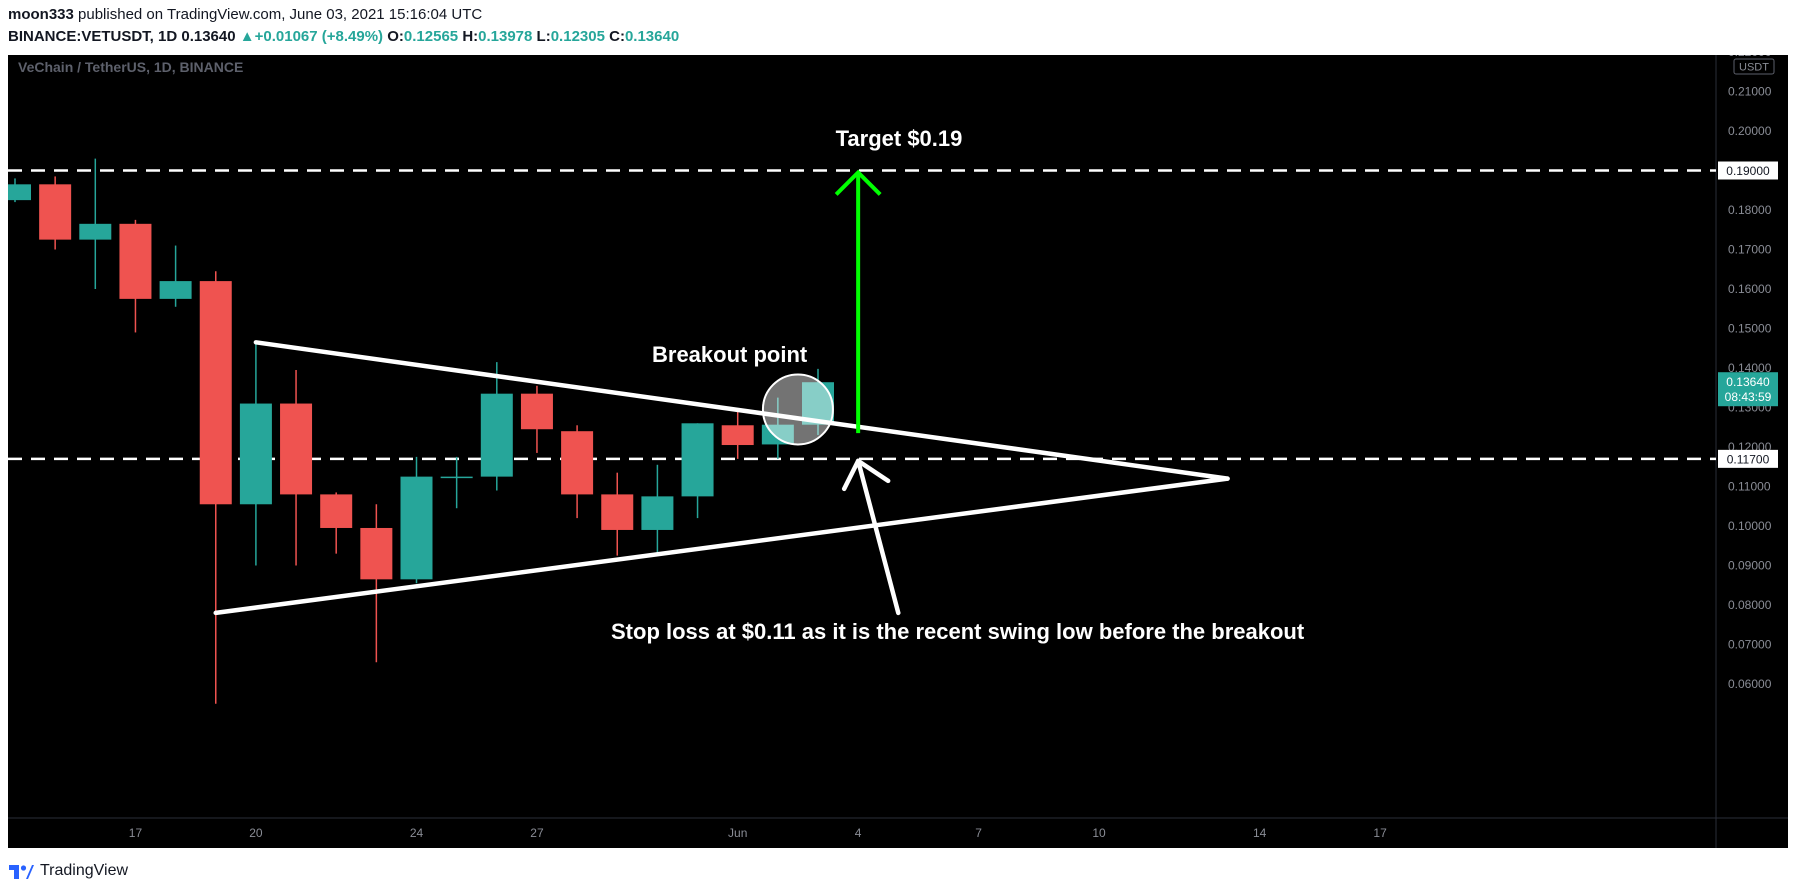  I want to click on level-price-label: 0.19000, so click(1748, 171).